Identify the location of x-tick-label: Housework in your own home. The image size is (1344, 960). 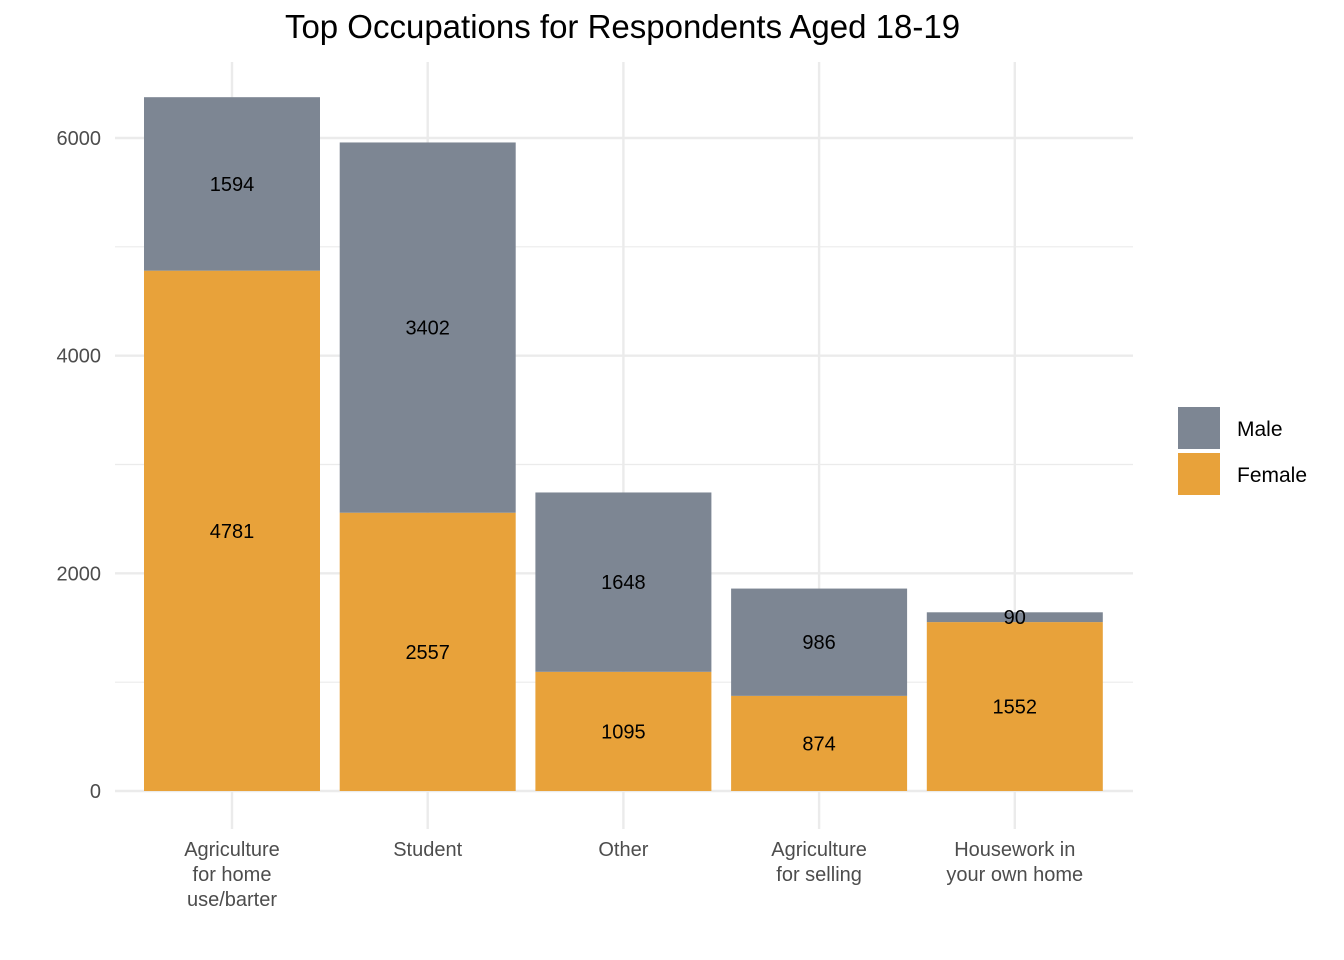
(1014, 862).